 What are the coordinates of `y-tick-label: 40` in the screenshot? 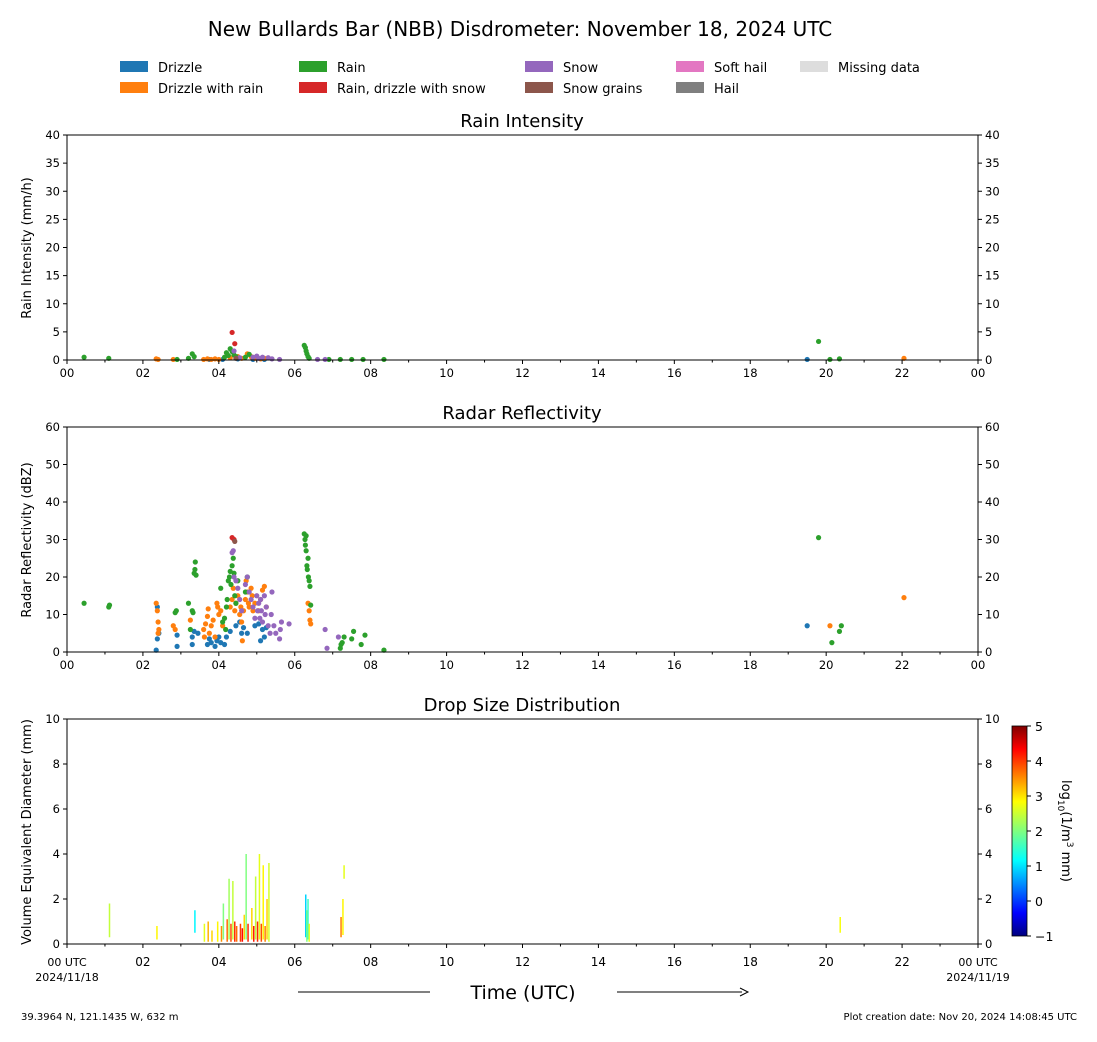 It's located at (992, 502).